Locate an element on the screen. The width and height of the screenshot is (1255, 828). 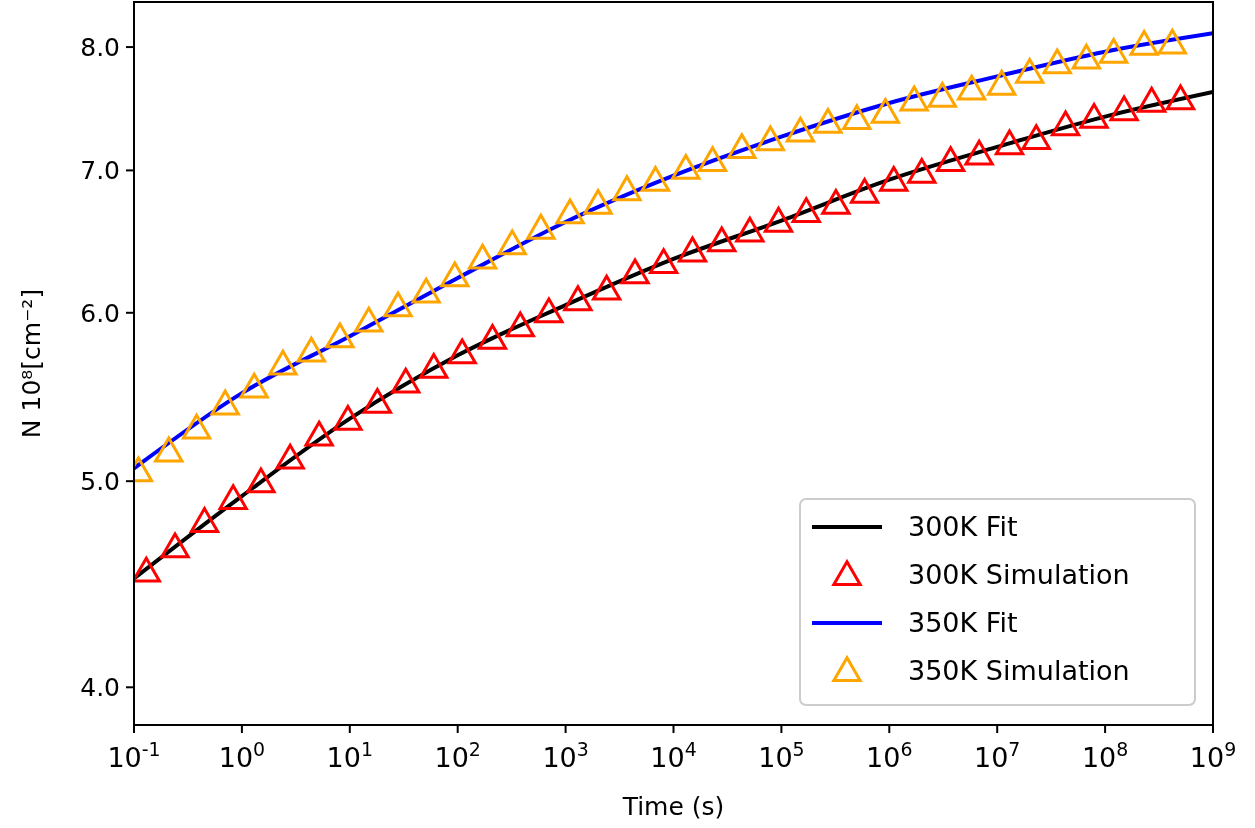
x-tick-label: 10$^{7}$ is located at coordinates (997, 755).